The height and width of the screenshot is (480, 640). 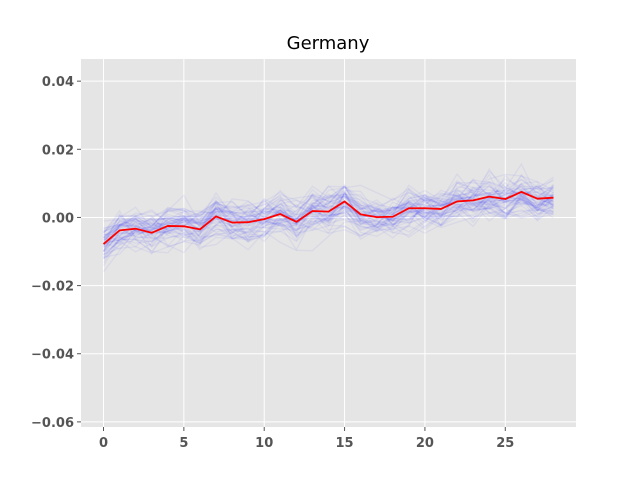 I want to click on y-axis: −0.06 −0.04 −0.02 0.00 0.02 0.04, so click(x=56, y=253).